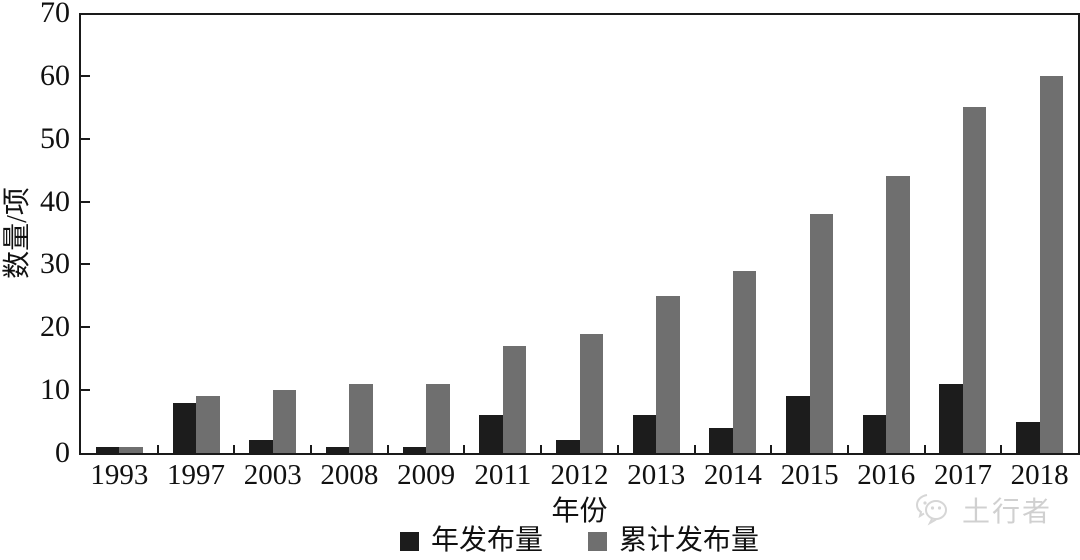 This screenshot has width=1080, height=560. What do you see at coordinates (55, 14) in the screenshot?
I see `y-axis-tick-label: 70` at bounding box center [55, 14].